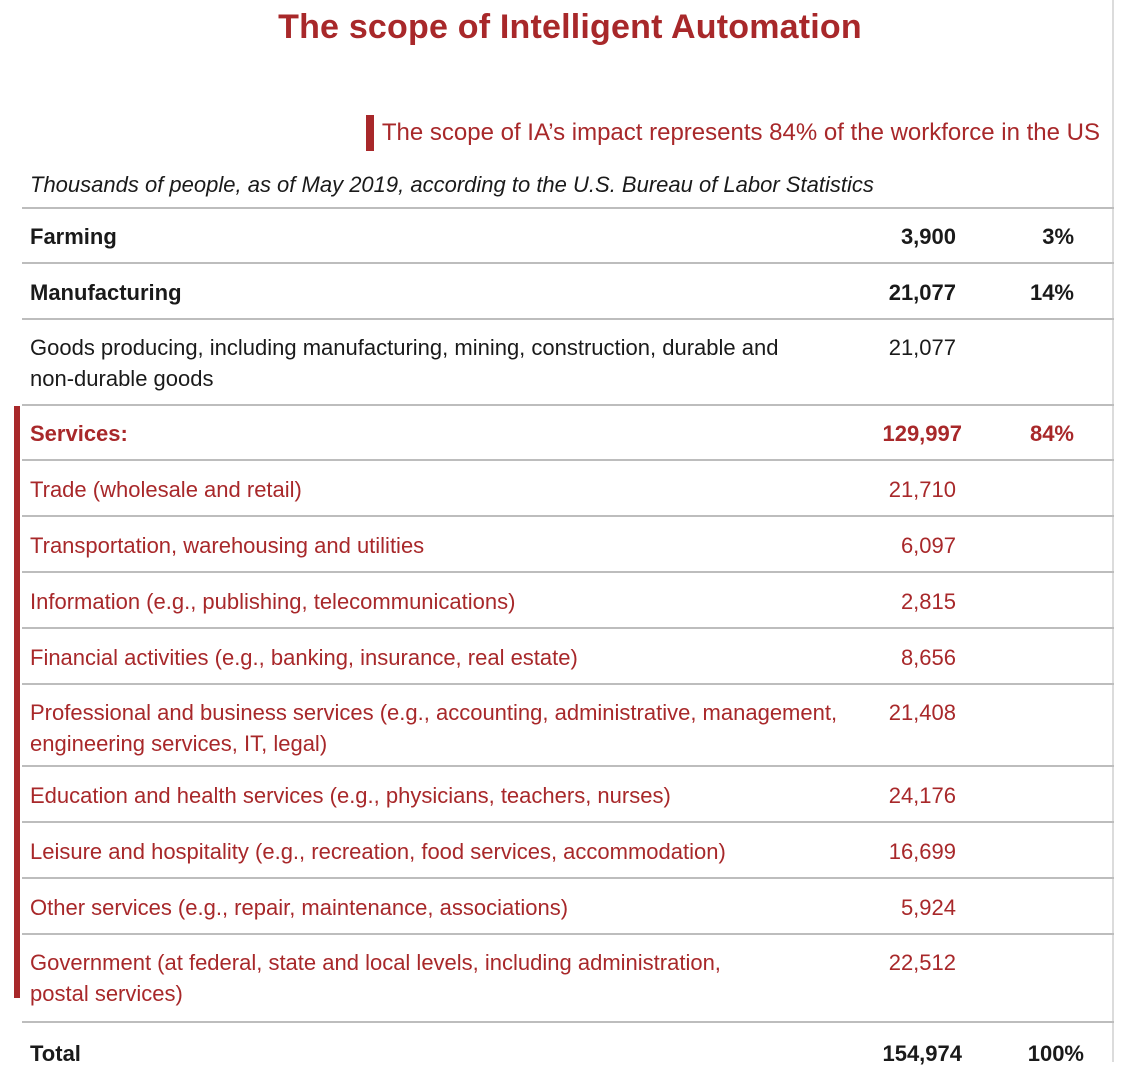 Image resolution: width=1124 pixels, height=1073 pixels. I want to click on row-percent: 84%, so click(1051, 433).